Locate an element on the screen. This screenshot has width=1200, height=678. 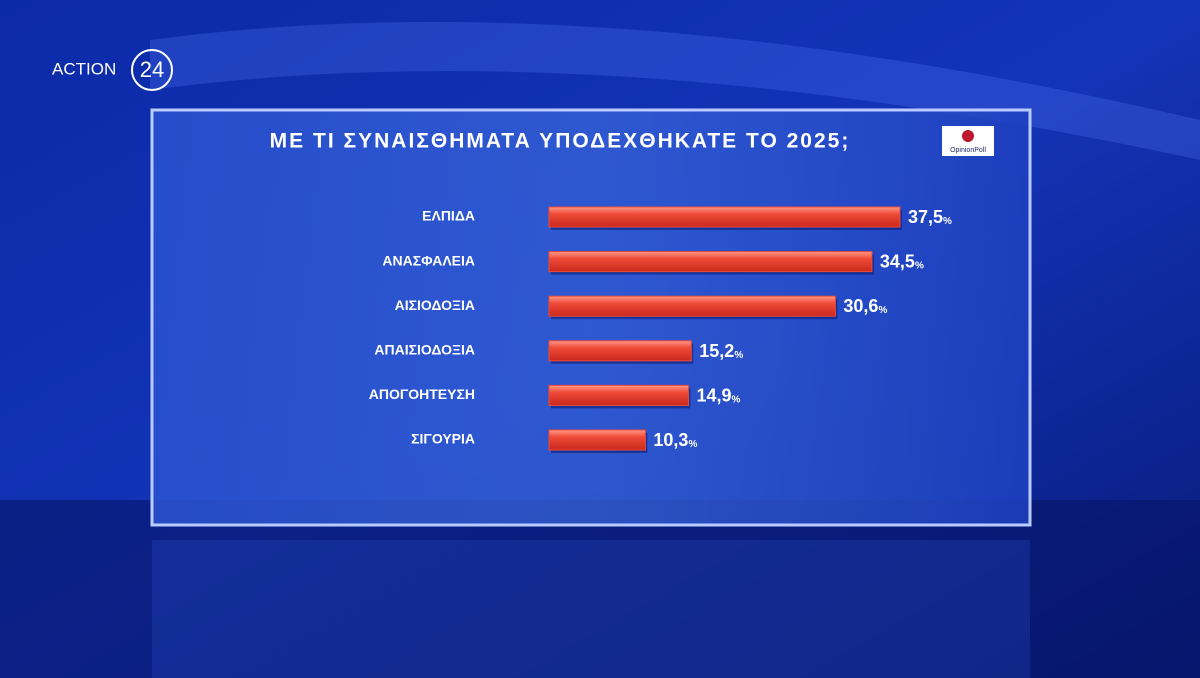
category-label: ΣΙΓΟΥΡΙΑ is located at coordinates (443, 439).